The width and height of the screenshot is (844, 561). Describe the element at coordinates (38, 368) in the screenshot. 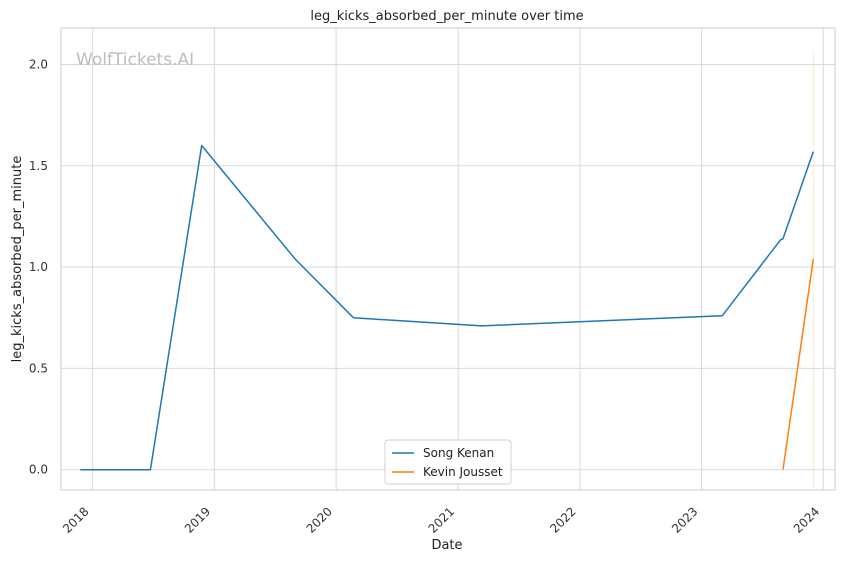

I see `y-tick-label: 0.5` at that location.